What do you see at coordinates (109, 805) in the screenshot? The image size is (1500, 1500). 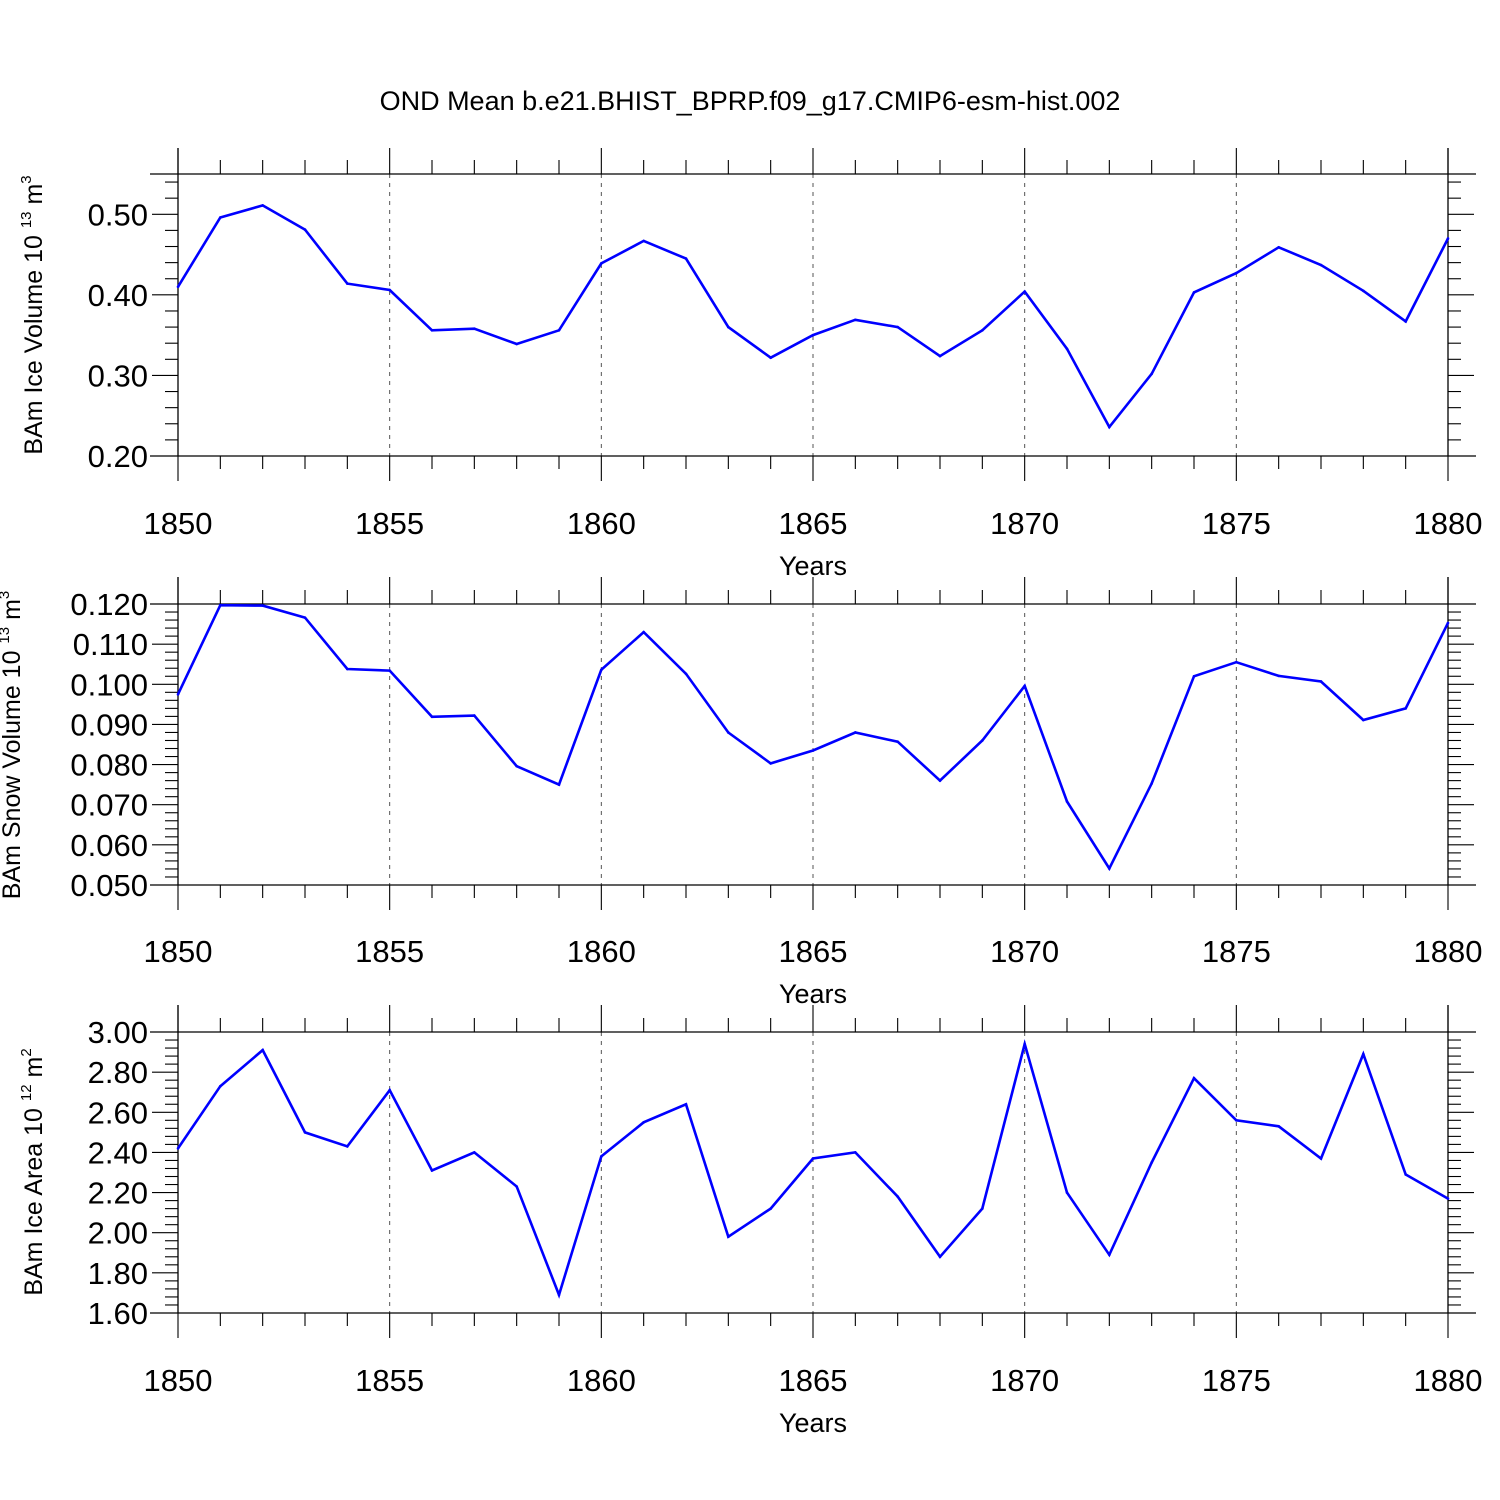 I see `panel-2-ytick-label: 0.070` at bounding box center [109, 805].